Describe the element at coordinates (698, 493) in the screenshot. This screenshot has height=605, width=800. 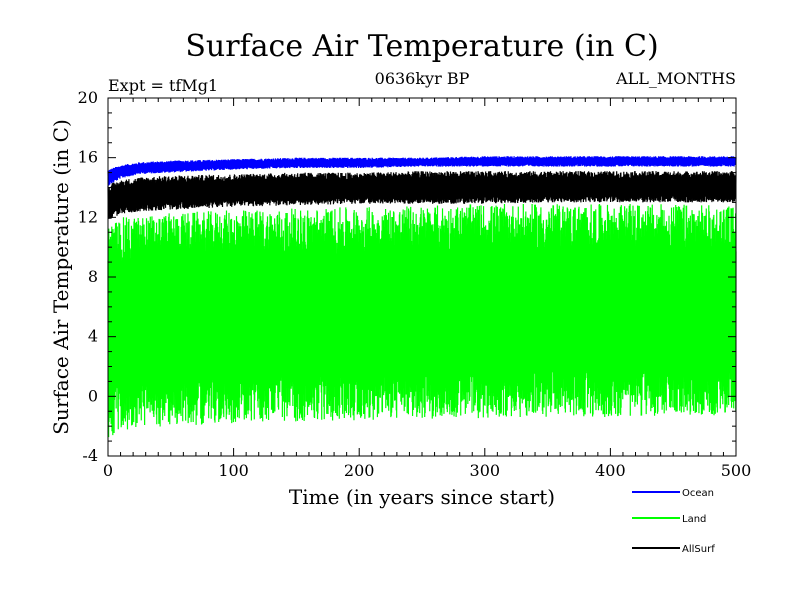
I see `legend-label-ocean: Ocean` at that location.